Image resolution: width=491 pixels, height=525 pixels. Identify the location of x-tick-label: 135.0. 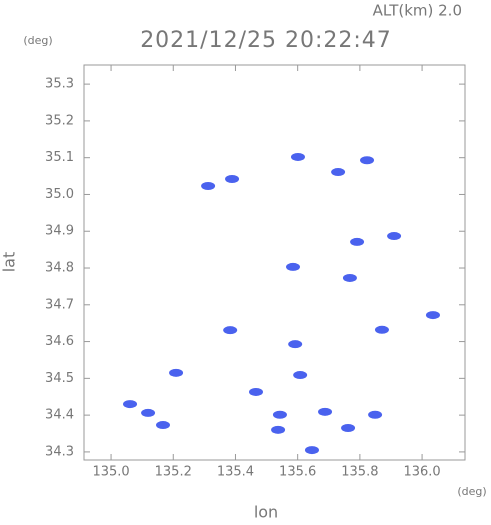
(110, 472).